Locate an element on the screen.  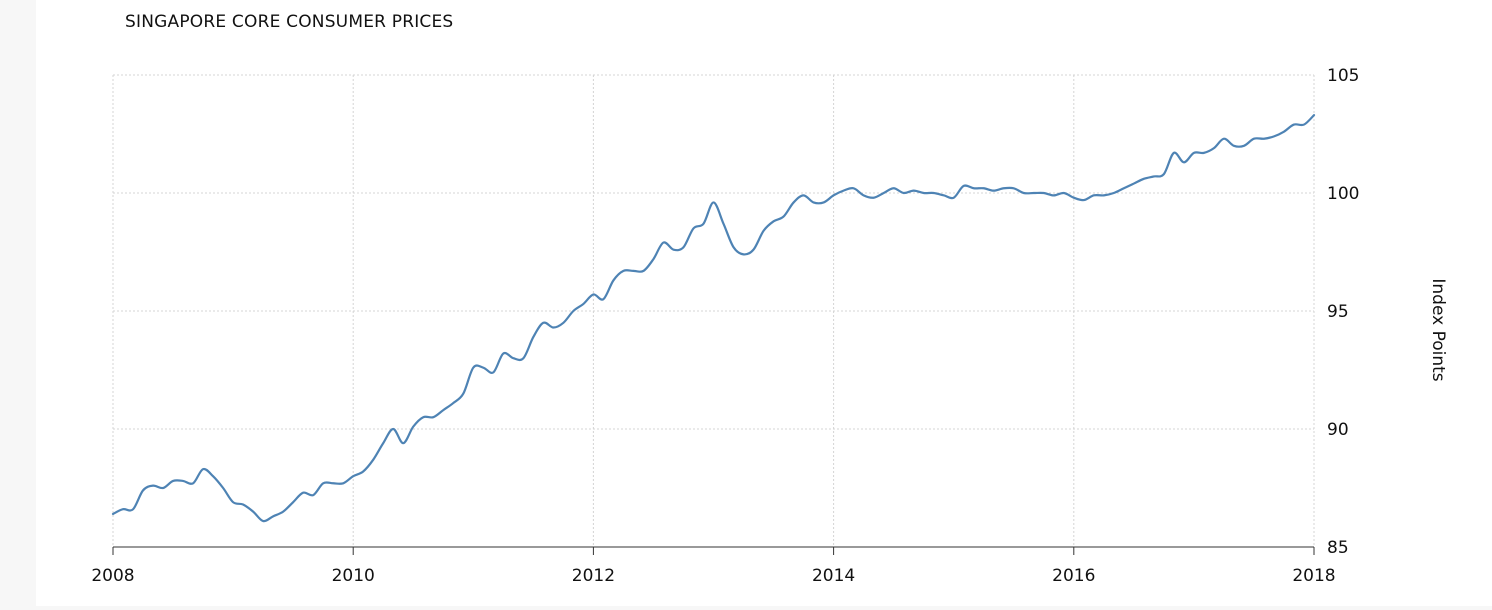
x-tick-label: 2010 is located at coordinates (353, 576).